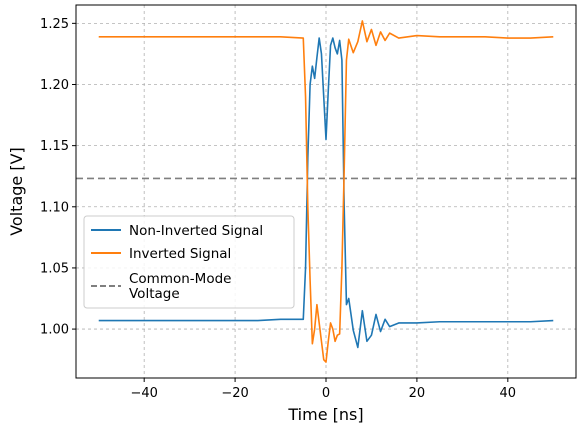 The width and height of the screenshot is (577, 428). What do you see at coordinates (154, 294) in the screenshot?
I see `legend-label-common-mode-line2: Voltage` at bounding box center [154, 294].